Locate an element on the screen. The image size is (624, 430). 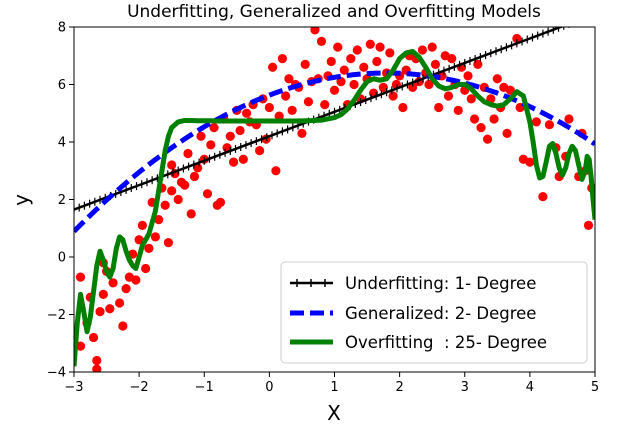
x-tick-label: −1 is located at coordinates (204, 387).